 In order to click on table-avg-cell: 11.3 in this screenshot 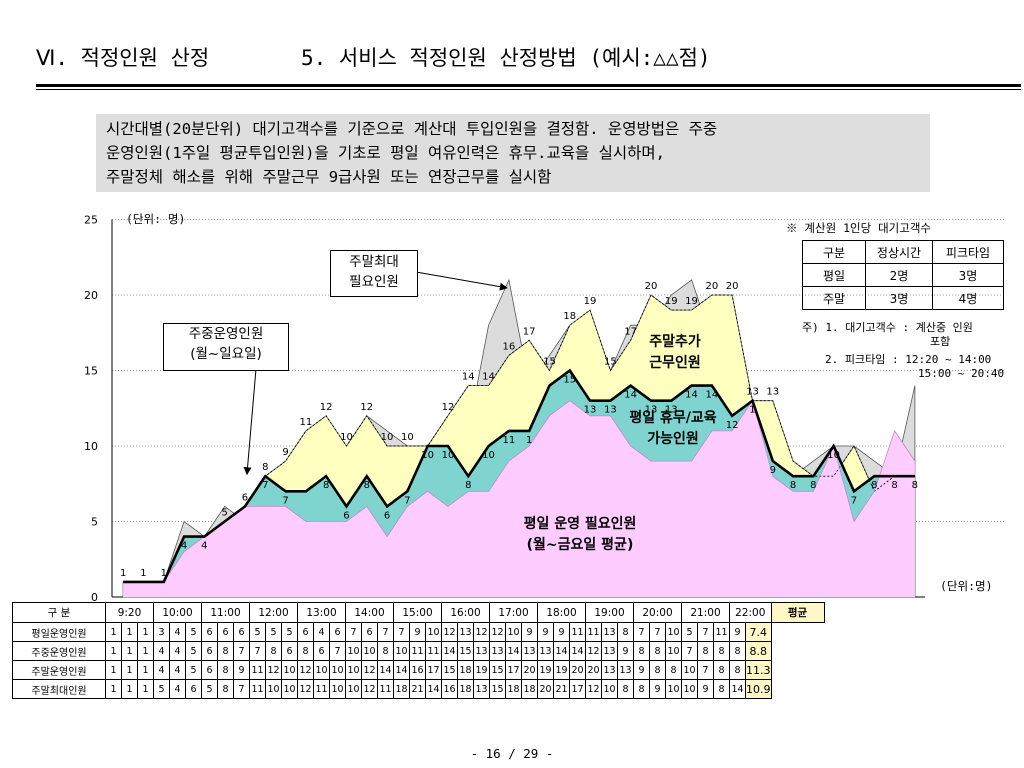, I will do `click(758, 670)`.